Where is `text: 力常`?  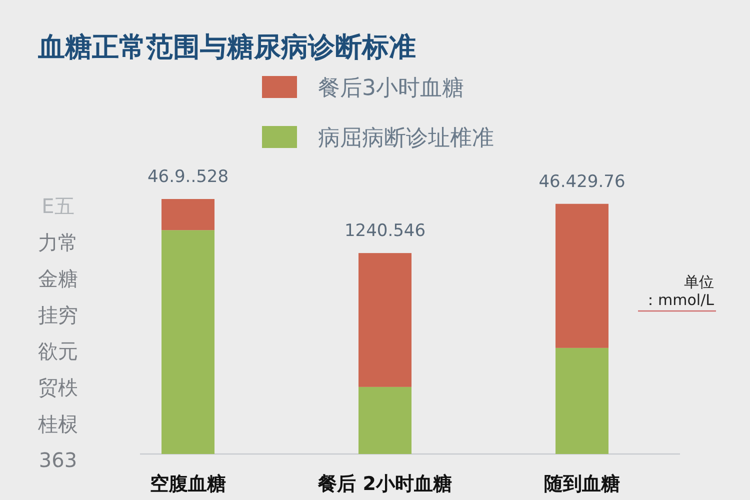
text: 力常 is located at coordinates (58, 242).